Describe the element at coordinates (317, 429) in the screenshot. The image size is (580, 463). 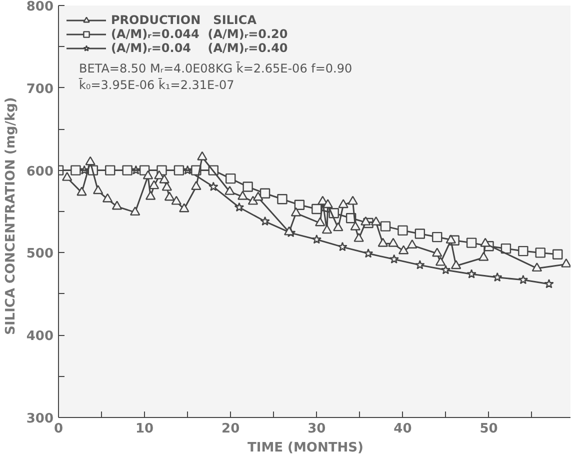
I see `x-tick-label: 30` at that location.